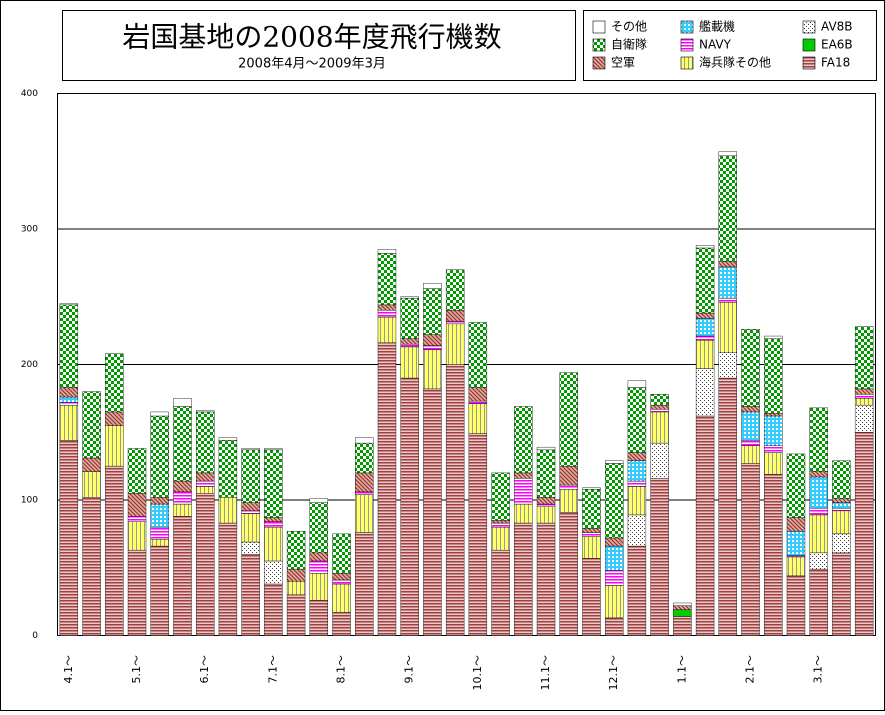  Describe the element at coordinates (629, 44) in the screenshot. I see `legend-label: 自衛隊` at that location.